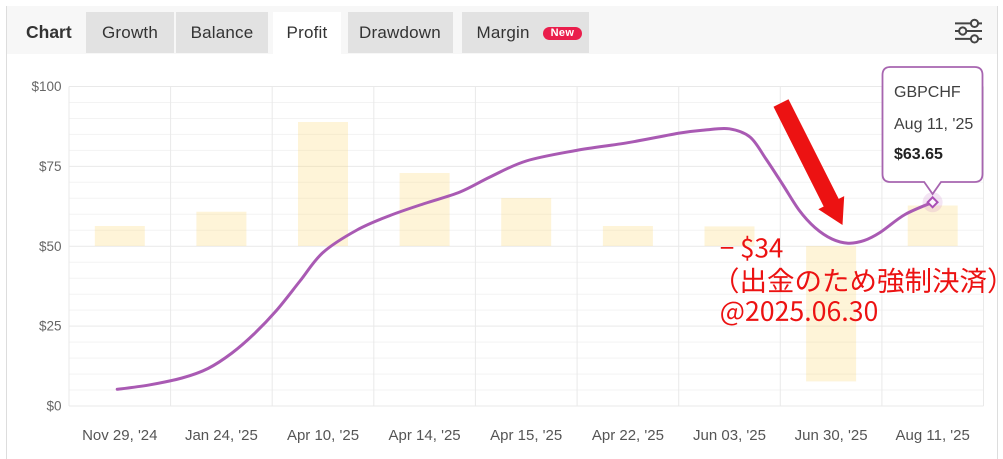  What do you see at coordinates (46, 86) in the screenshot?
I see `svg-text: $100` at bounding box center [46, 86].